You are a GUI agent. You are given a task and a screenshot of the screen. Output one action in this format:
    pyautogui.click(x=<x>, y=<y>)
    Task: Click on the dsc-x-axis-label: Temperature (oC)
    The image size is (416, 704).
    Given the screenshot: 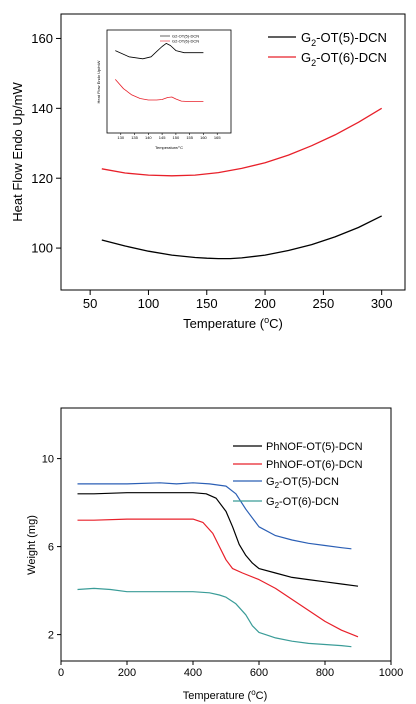 What is the action you would take?
    pyautogui.click(x=233, y=323)
    